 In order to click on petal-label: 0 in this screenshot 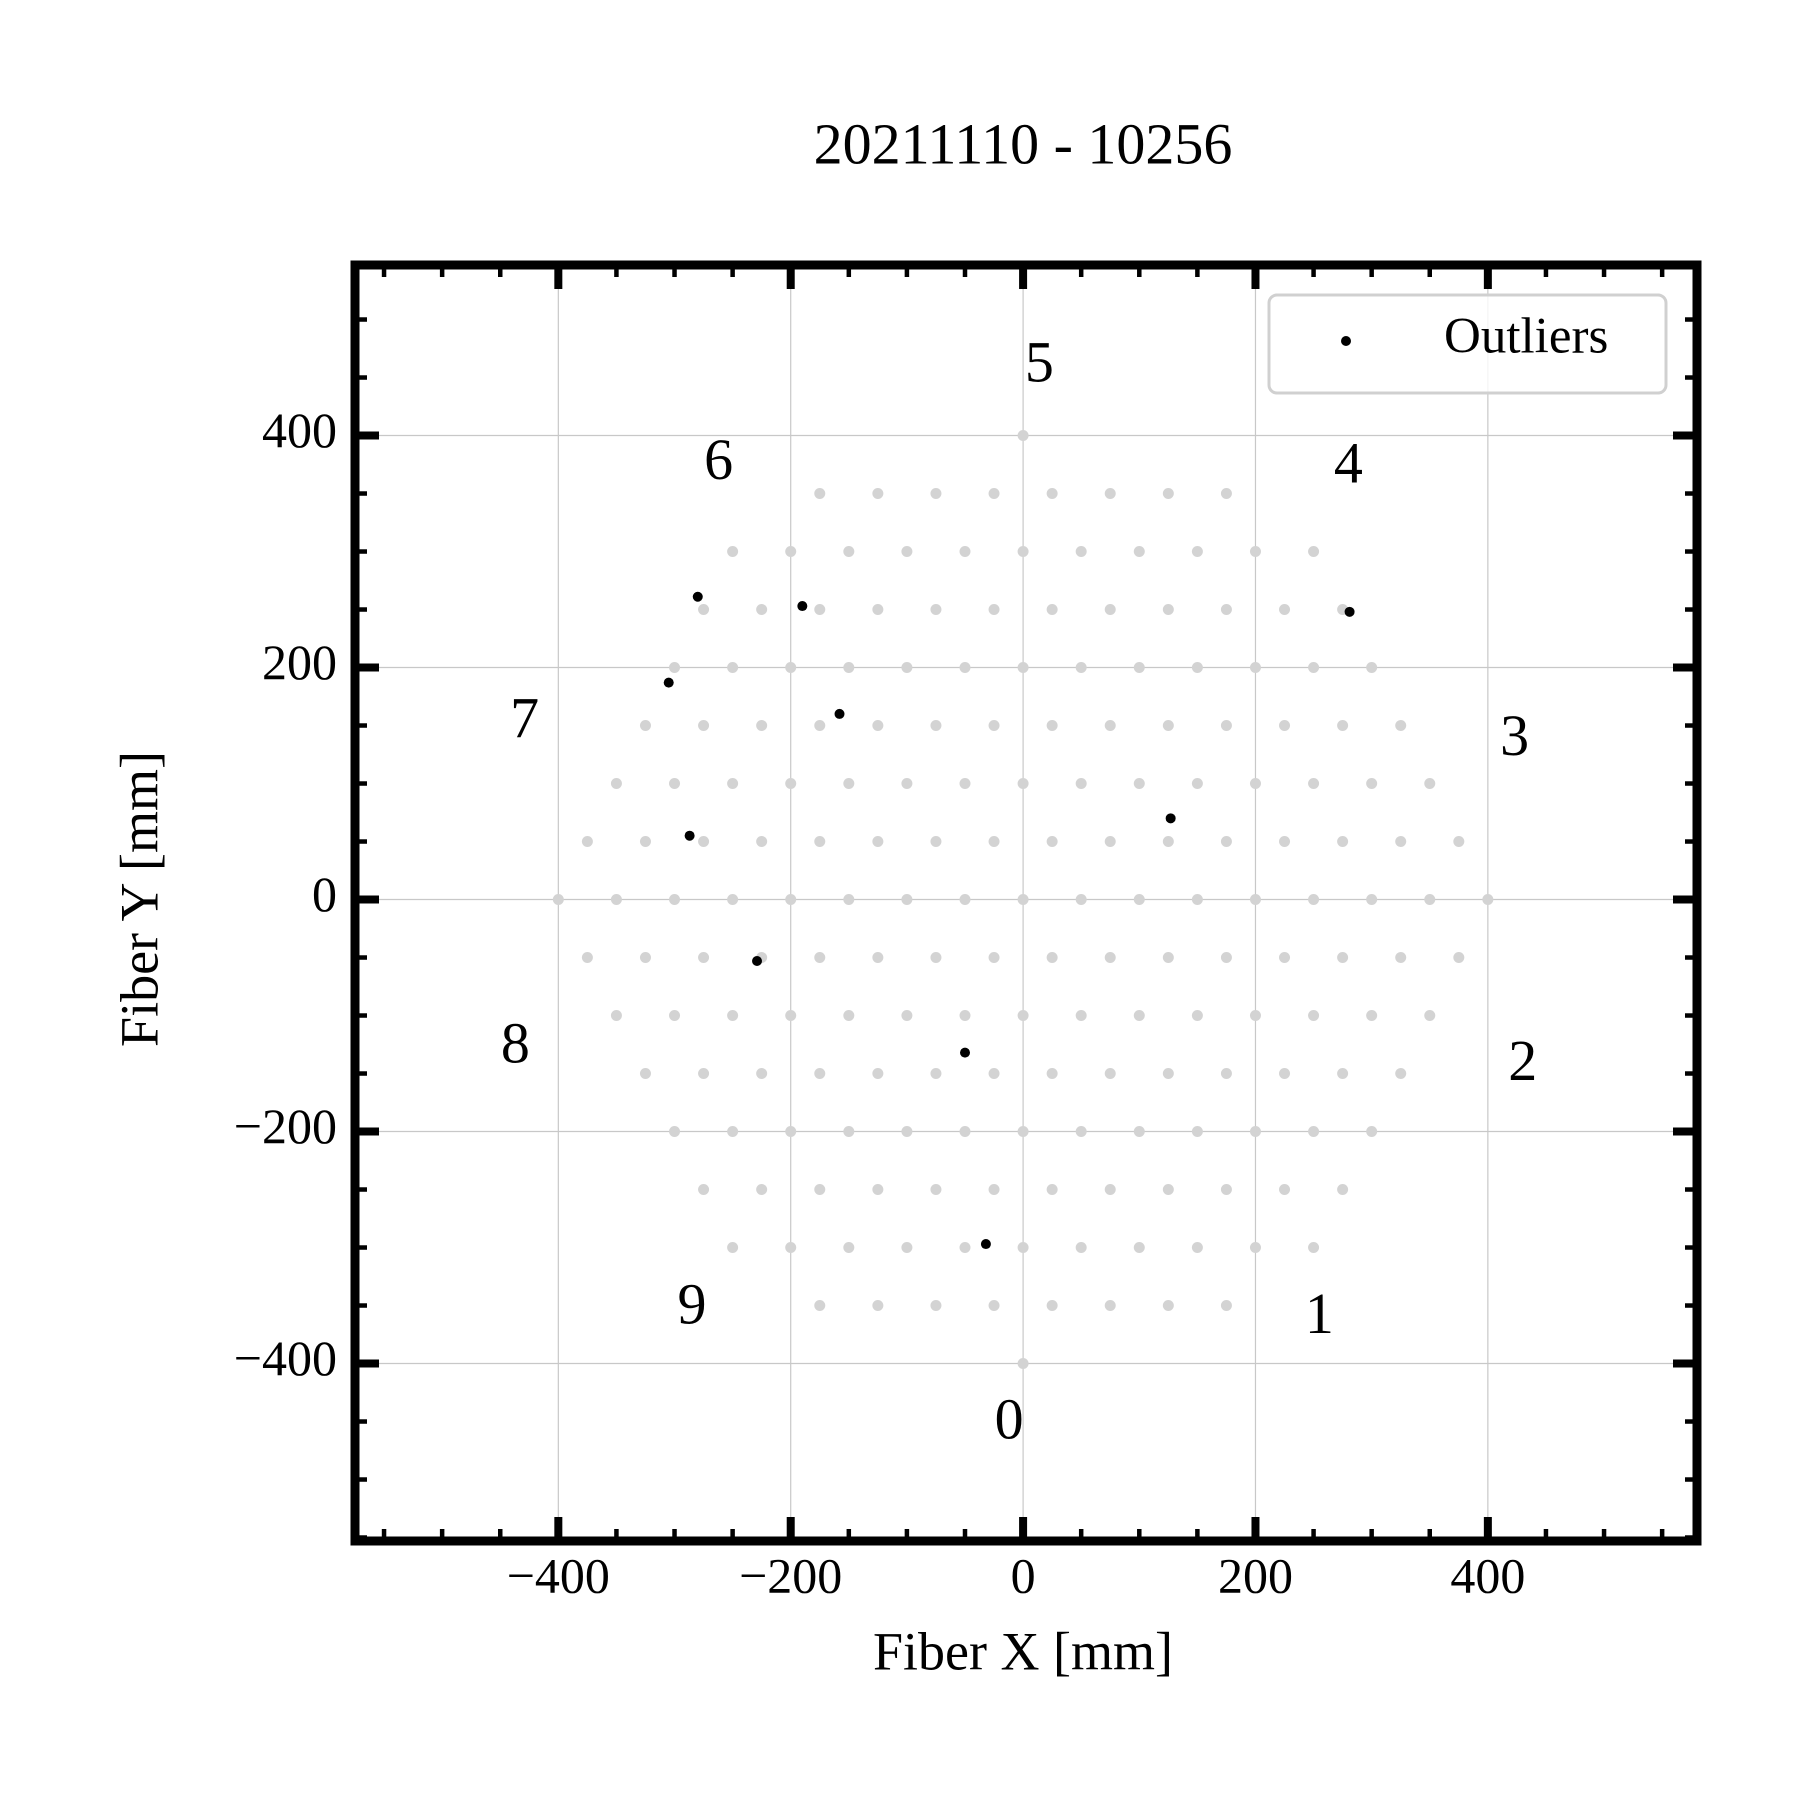, I will do `click(1009, 1418)`.